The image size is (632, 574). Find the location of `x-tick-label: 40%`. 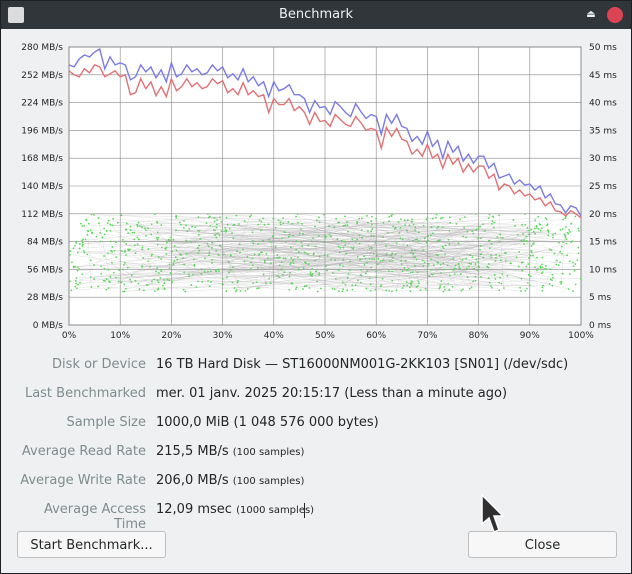

x-tick-label: 40% is located at coordinates (274, 336).